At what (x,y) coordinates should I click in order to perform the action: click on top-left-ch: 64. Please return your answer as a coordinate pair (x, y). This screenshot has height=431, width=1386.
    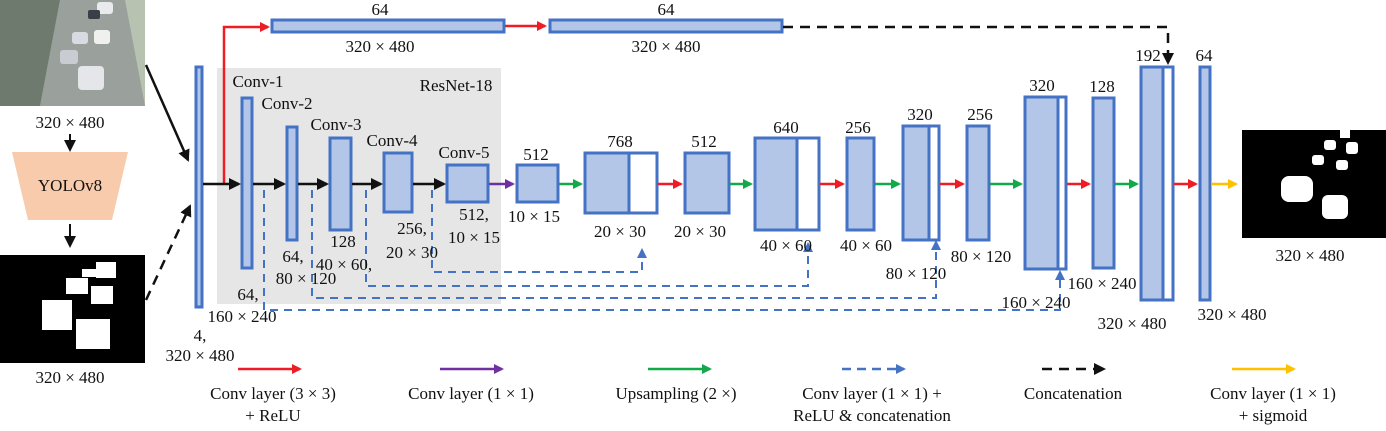
    Looking at the image, I should click on (381, 9).